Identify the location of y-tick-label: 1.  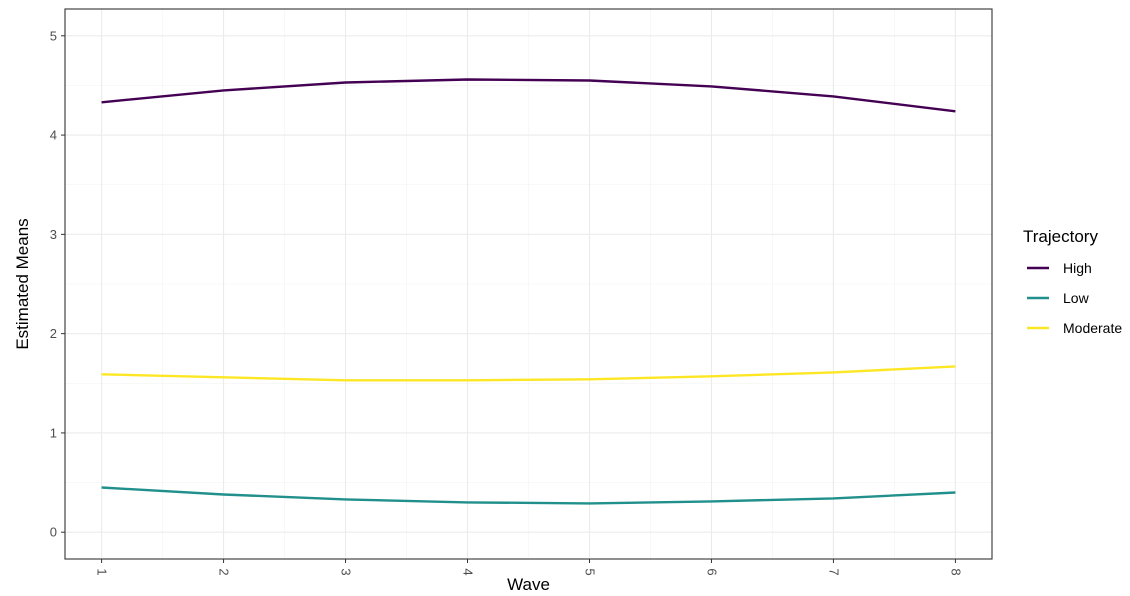
(53, 432).